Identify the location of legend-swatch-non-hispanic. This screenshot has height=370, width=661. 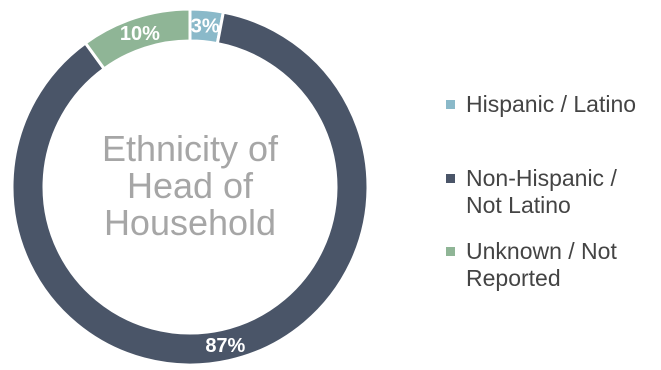
(450, 178).